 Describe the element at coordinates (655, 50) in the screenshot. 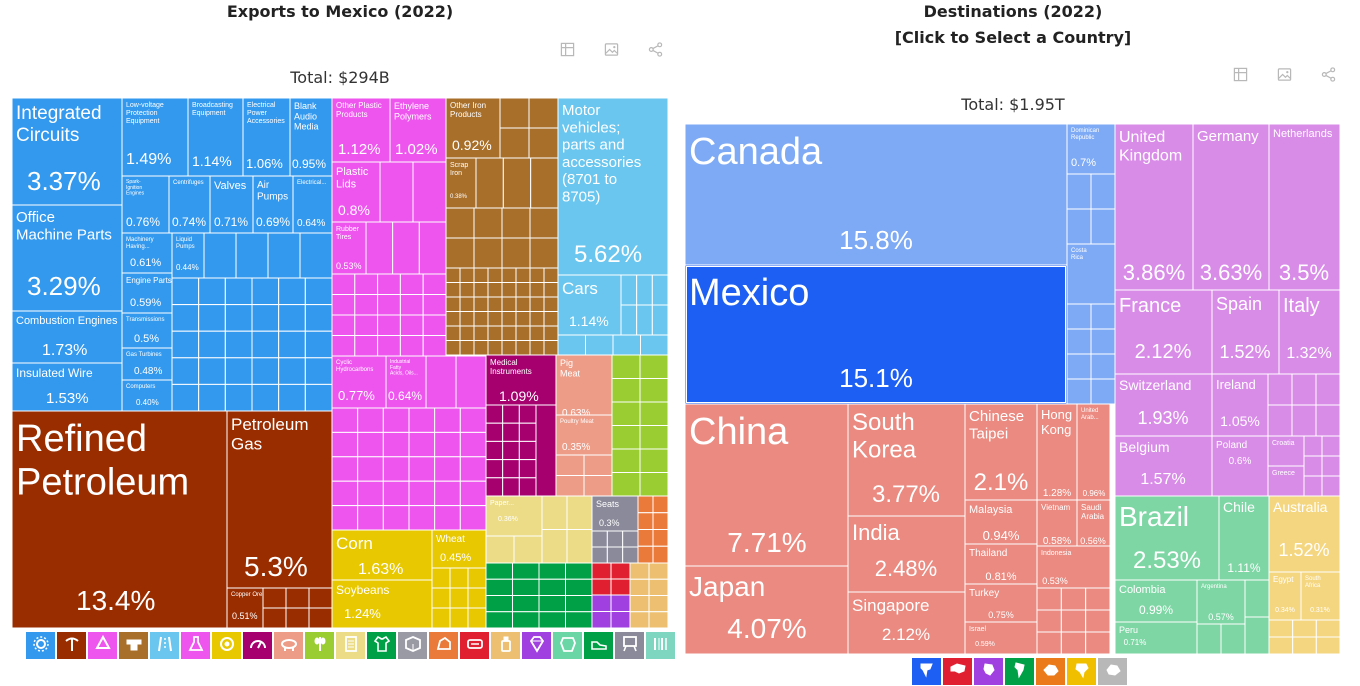

I see `share-icon` at that location.